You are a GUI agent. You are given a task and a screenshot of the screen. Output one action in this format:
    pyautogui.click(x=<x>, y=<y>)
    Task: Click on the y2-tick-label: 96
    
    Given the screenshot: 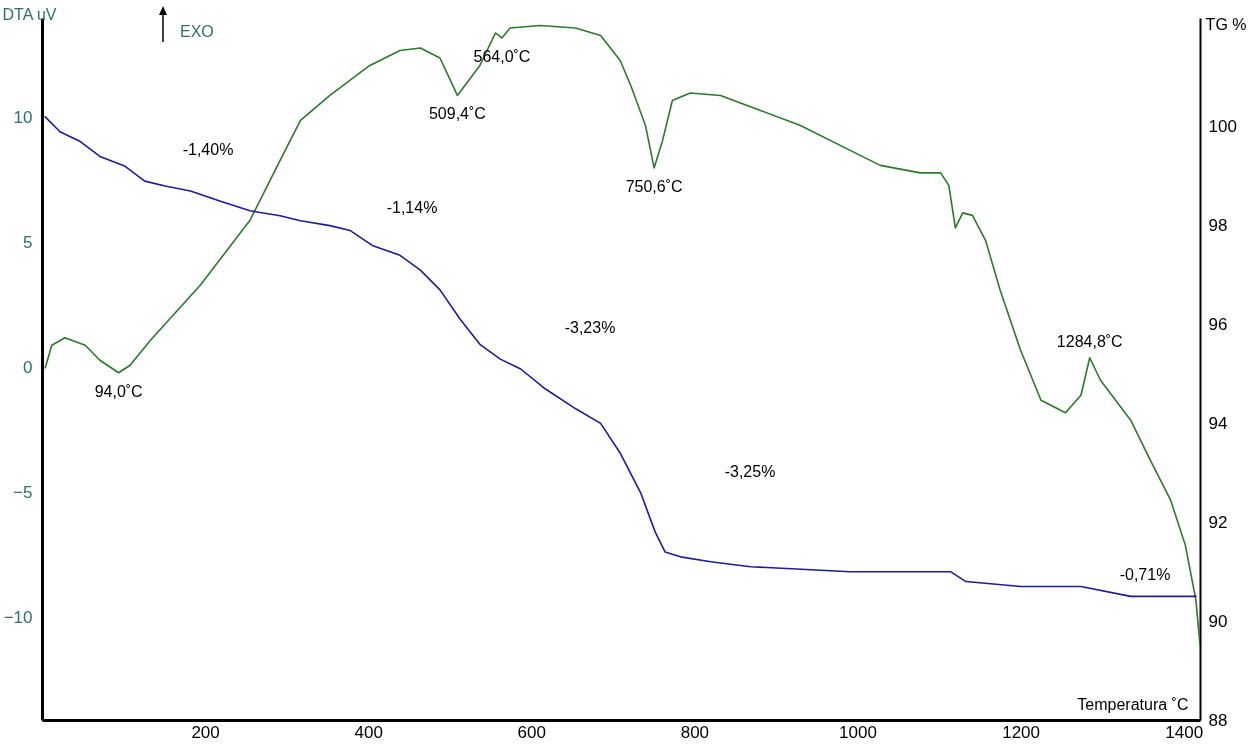 What is the action you would take?
    pyautogui.click(x=1218, y=325)
    